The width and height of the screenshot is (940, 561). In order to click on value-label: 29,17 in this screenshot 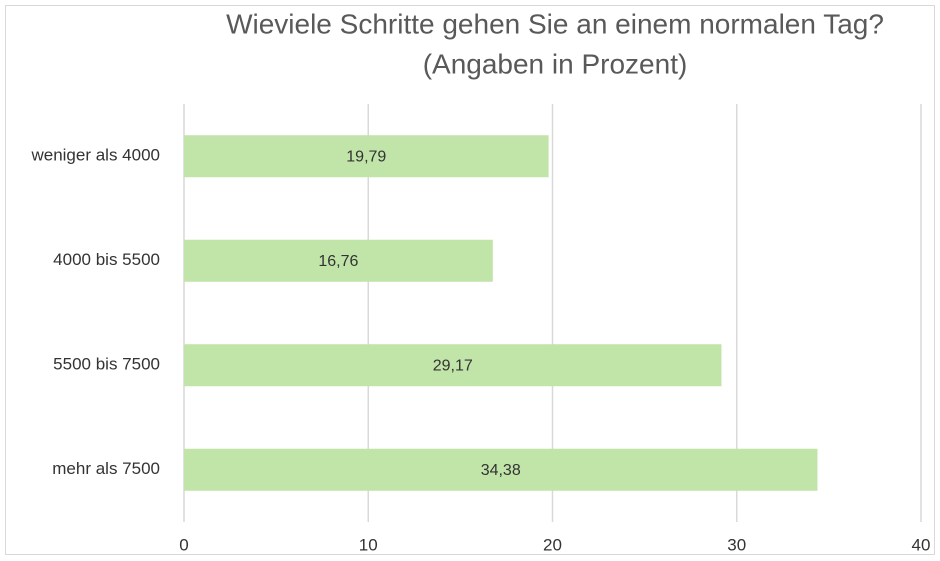, I will do `click(453, 365)`.